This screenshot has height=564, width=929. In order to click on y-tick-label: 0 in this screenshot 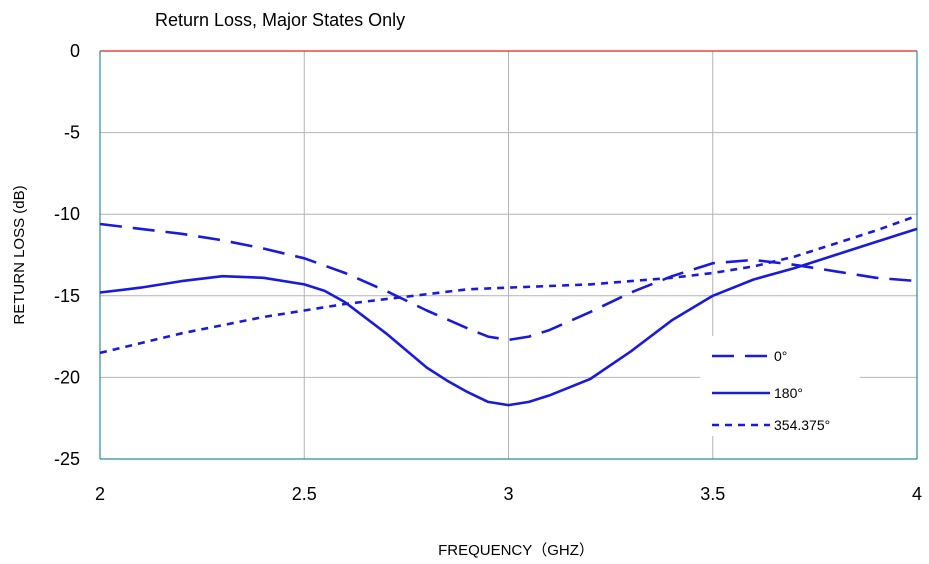, I will do `click(75, 51)`.